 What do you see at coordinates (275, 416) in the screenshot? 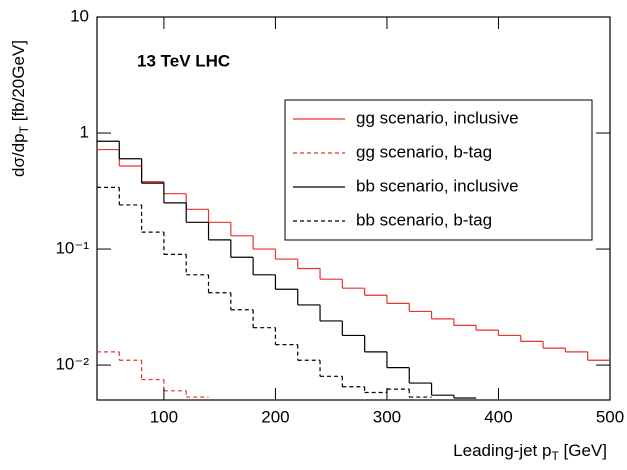
I see `x-tick-label: 200` at bounding box center [275, 416].